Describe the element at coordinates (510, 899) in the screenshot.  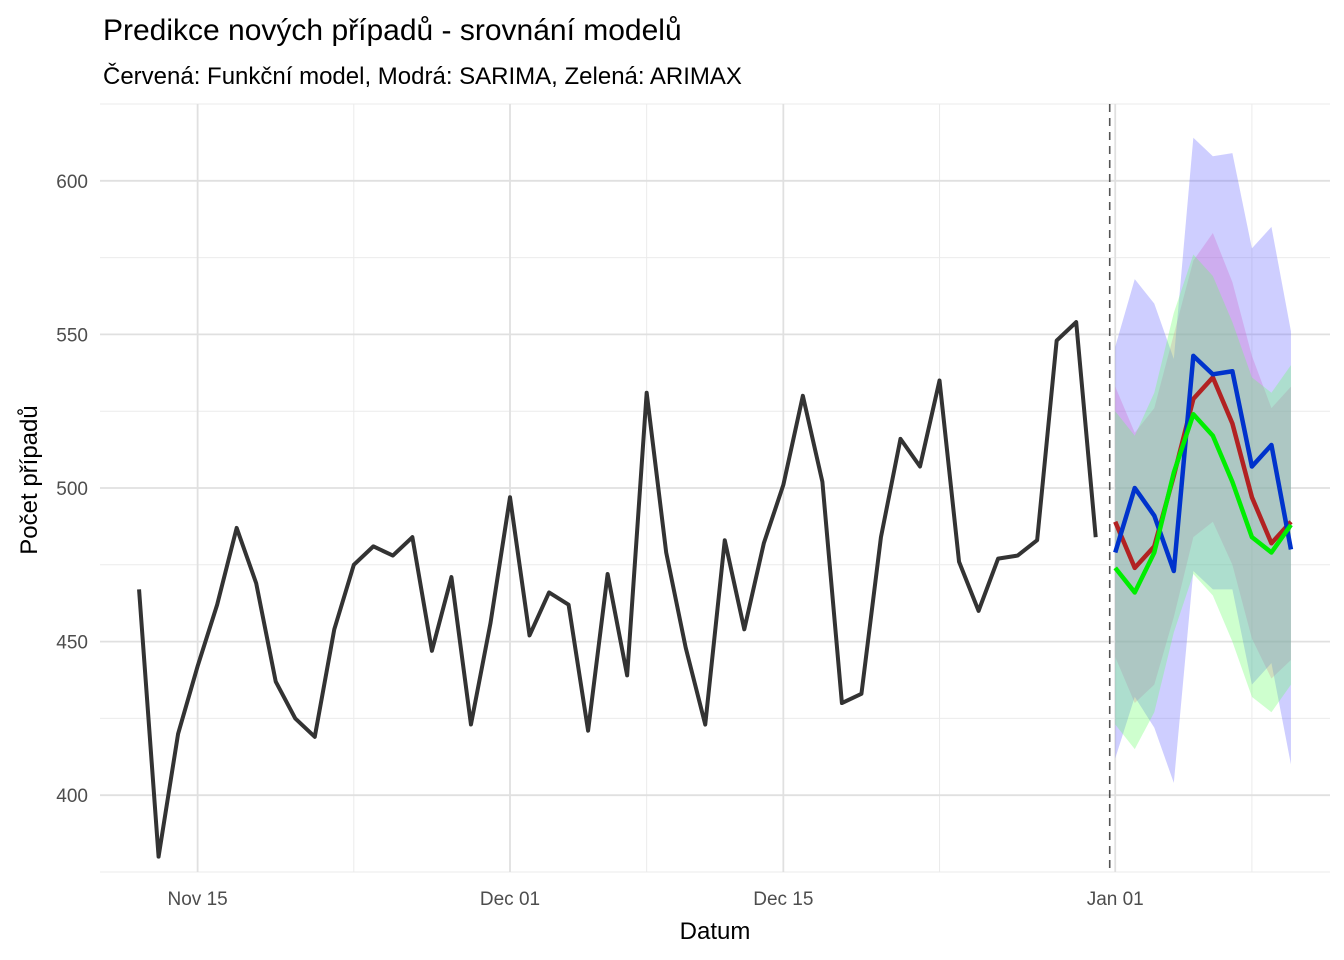
I see `x-tick-label: Dec 01` at that location.